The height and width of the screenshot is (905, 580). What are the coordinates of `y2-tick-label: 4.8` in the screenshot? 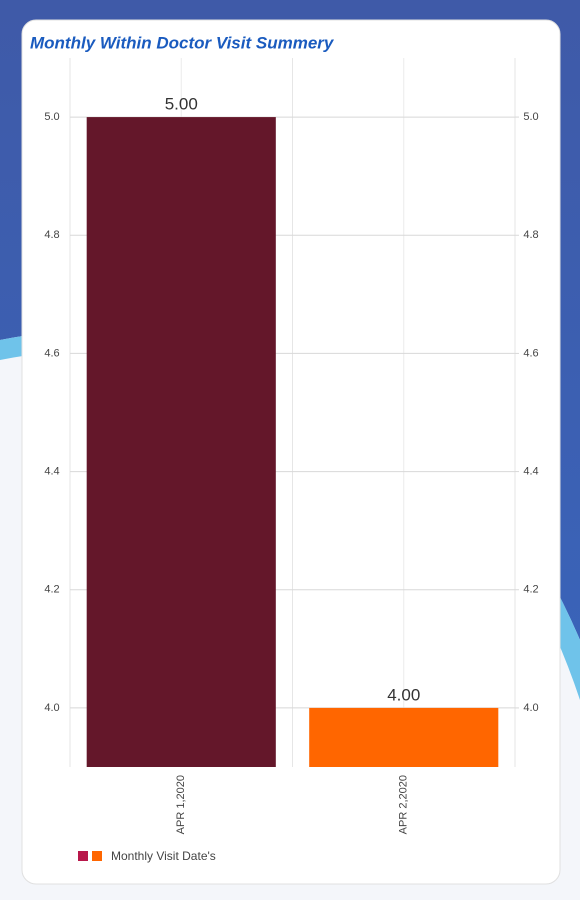 It's located at (530, 235).